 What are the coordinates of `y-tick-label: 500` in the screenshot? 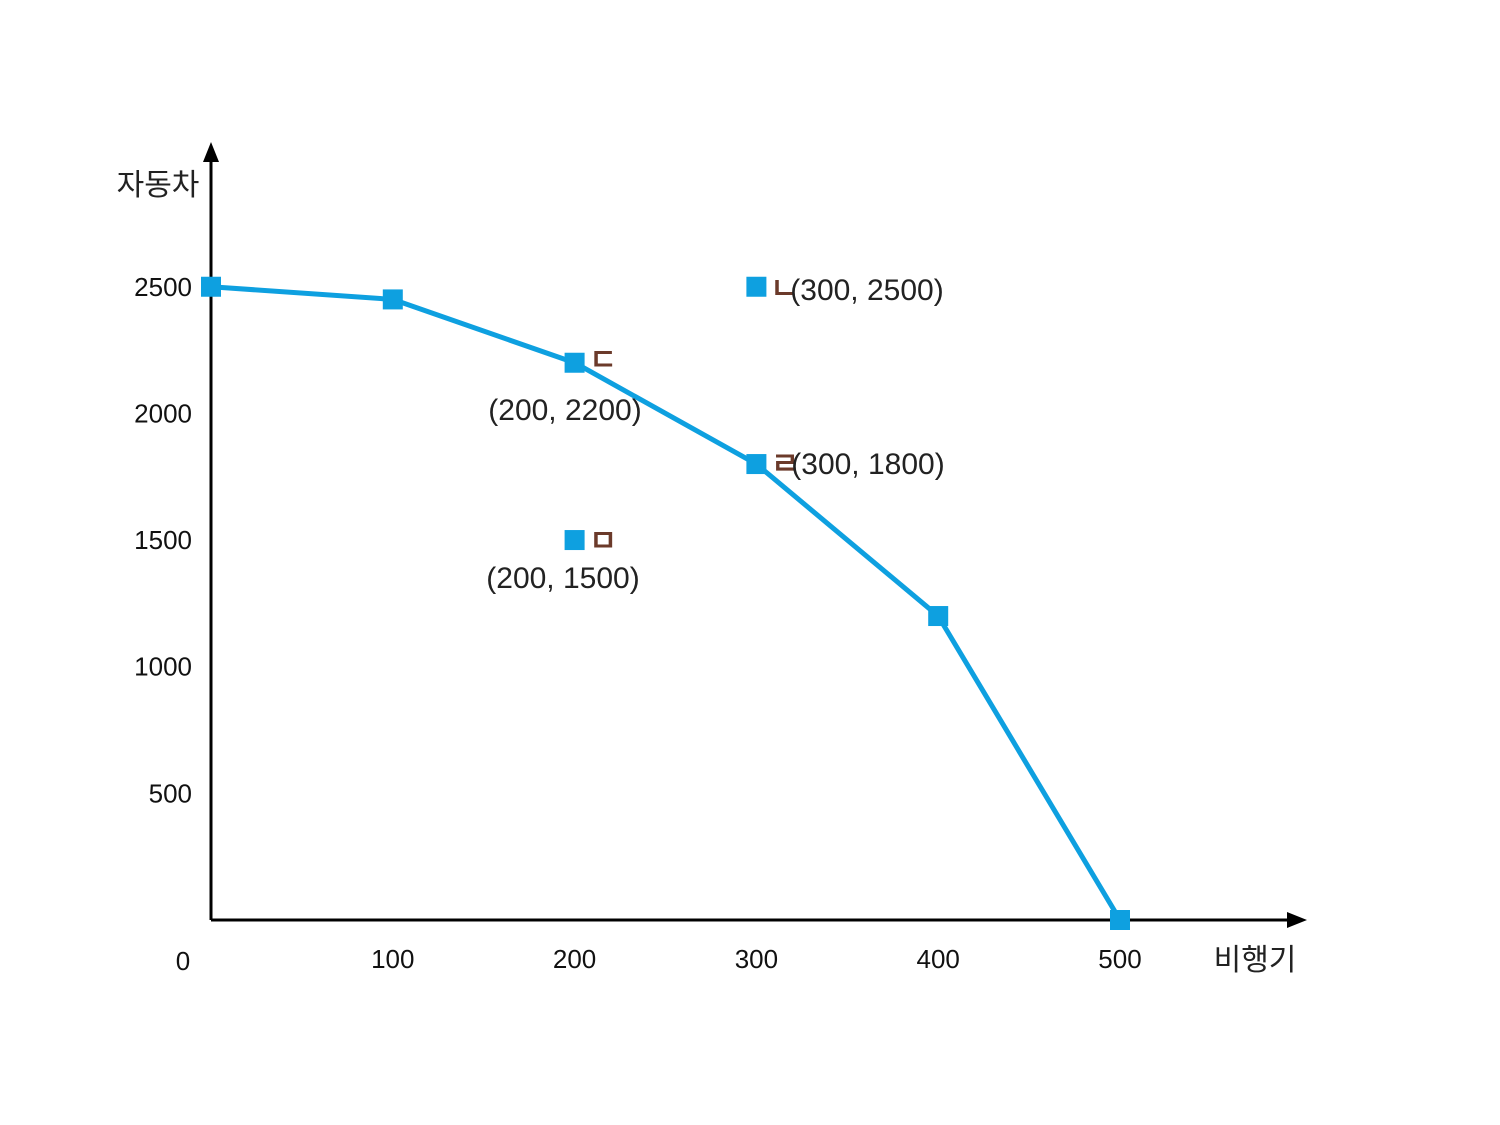 It's located at (170, 793).